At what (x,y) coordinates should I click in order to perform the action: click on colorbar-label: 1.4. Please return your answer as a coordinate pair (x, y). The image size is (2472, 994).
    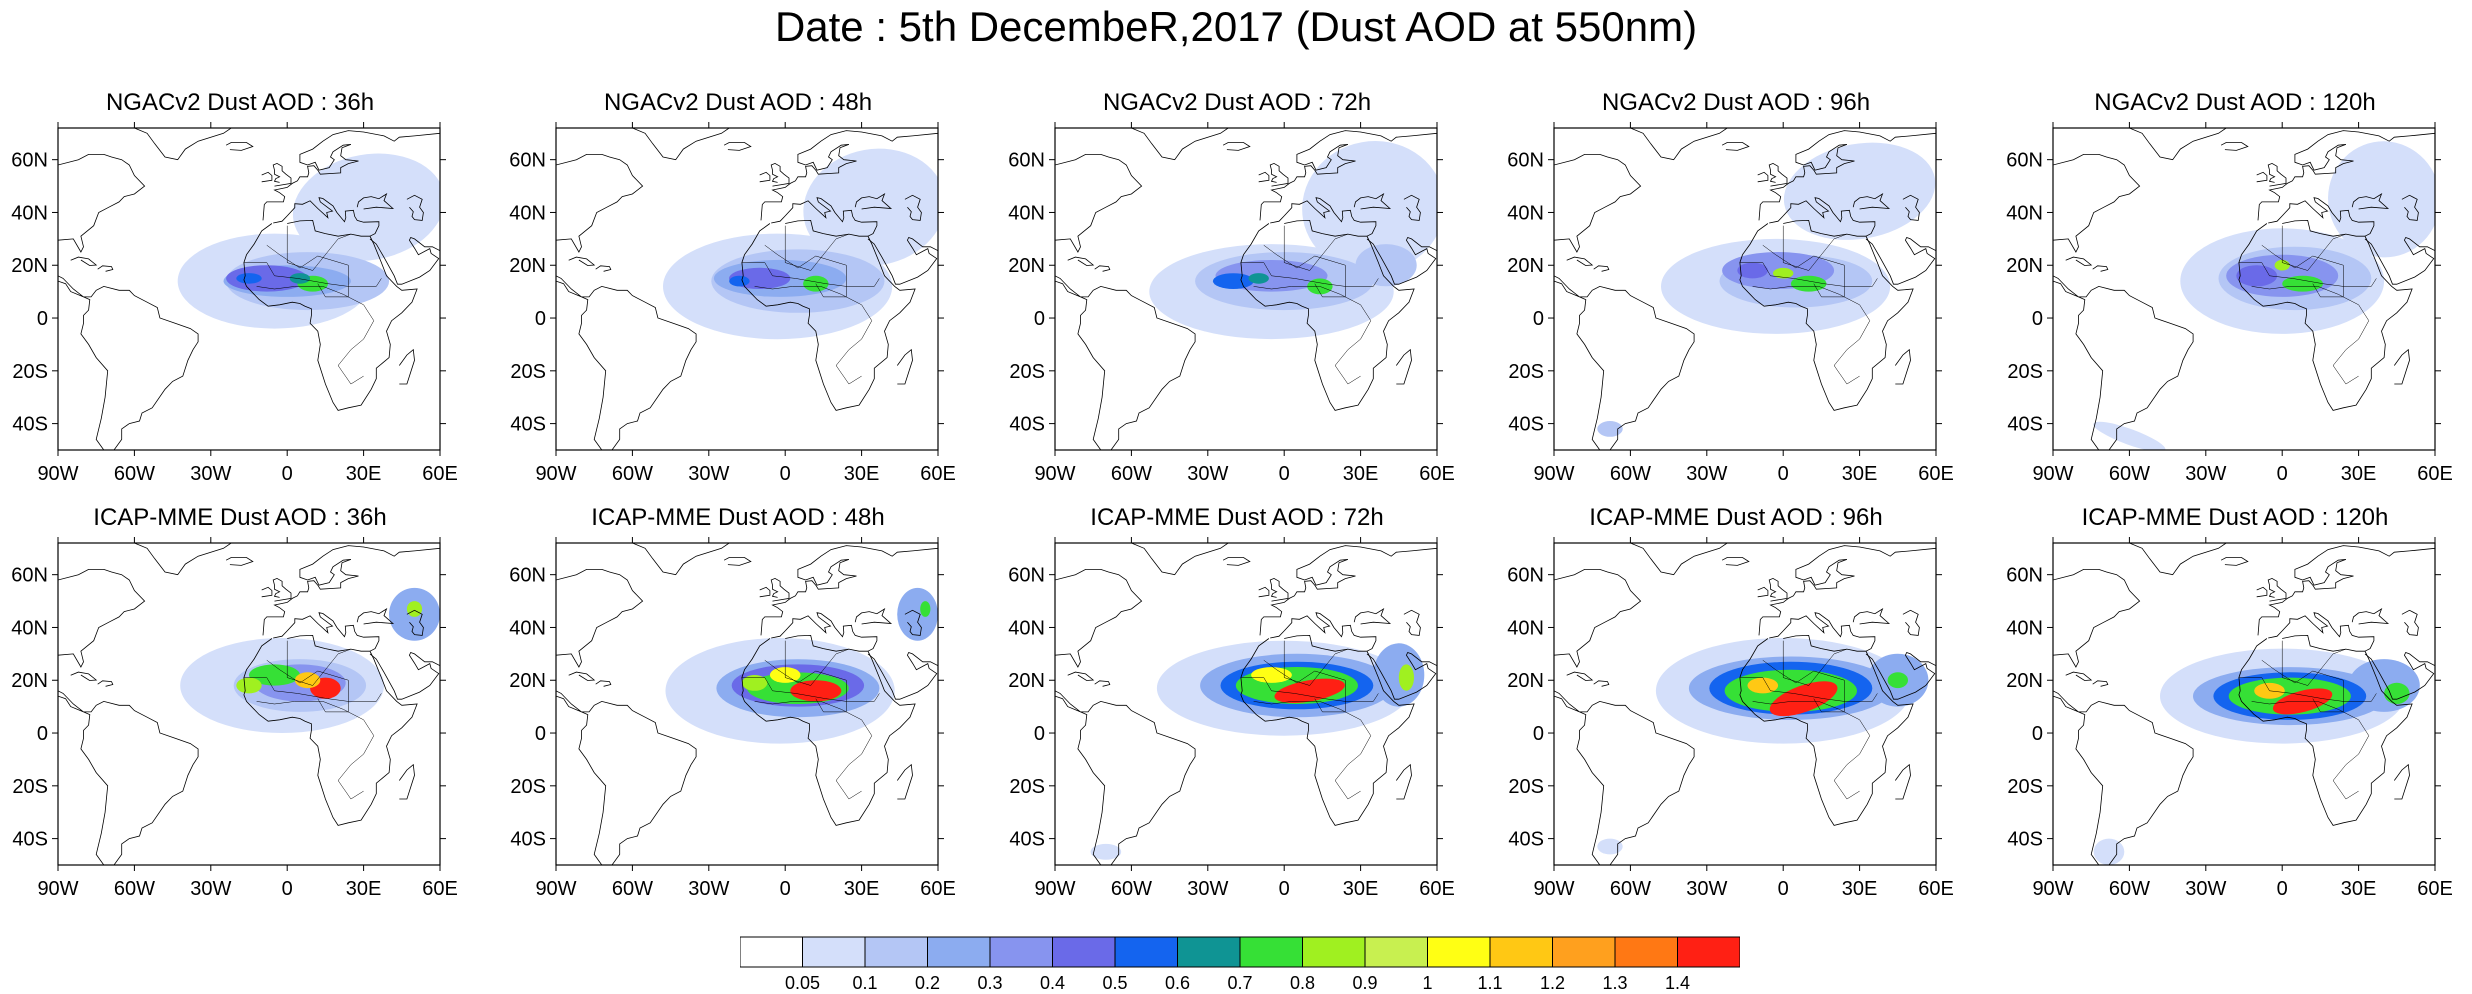
    Looking at the image, I should click on (1677, 983).